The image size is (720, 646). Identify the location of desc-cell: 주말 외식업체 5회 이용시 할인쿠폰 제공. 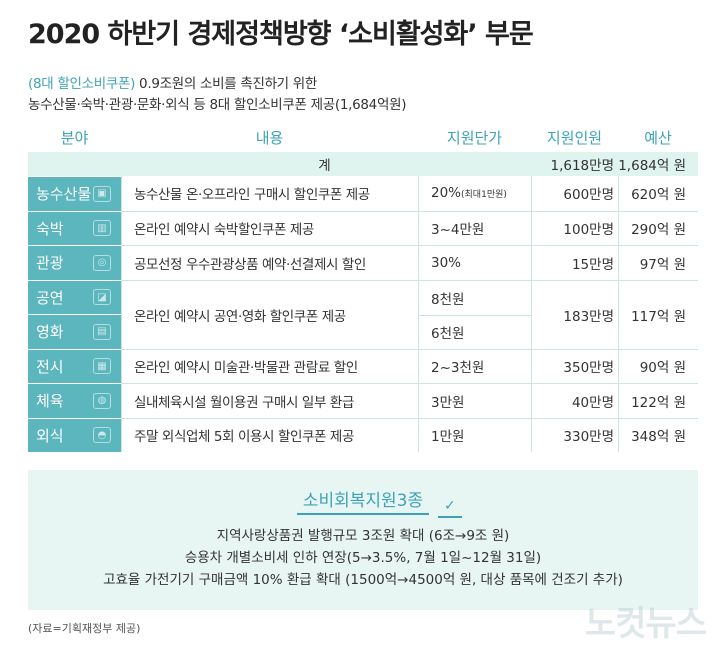
(269, 434).